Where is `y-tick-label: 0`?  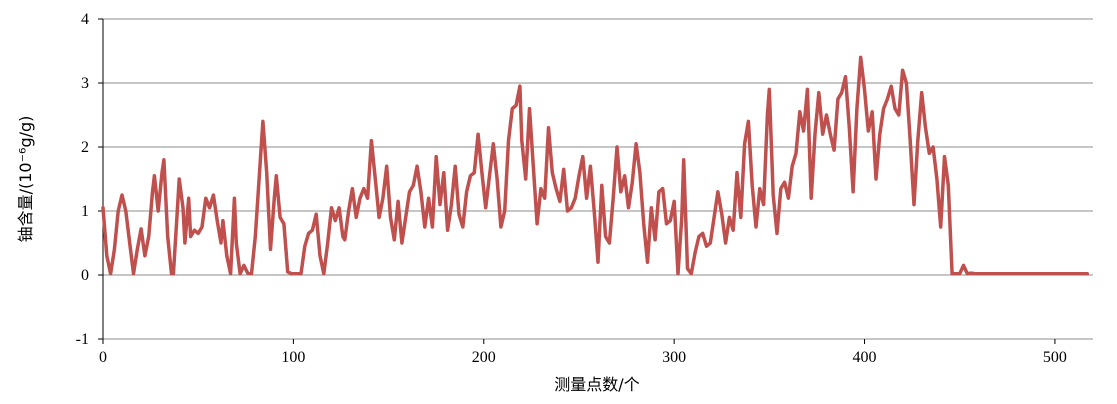 y-tick-label: 0 is located at coordinates (85, 275).